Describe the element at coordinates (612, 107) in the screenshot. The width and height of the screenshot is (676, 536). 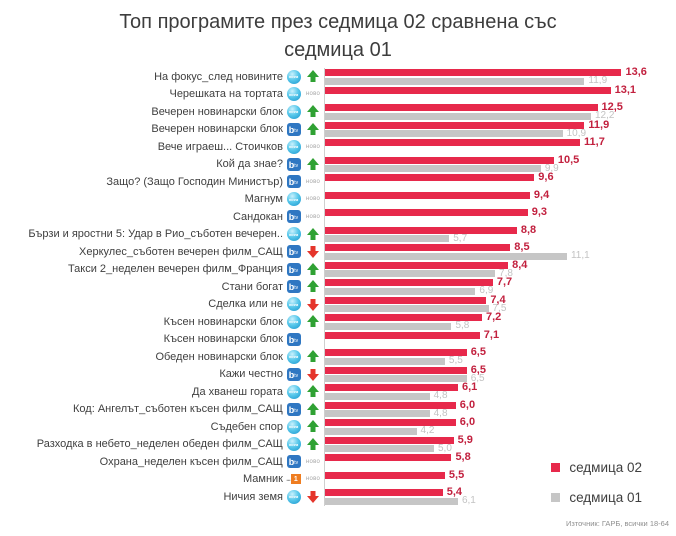
I see `week02-value: 12,5` at that location.